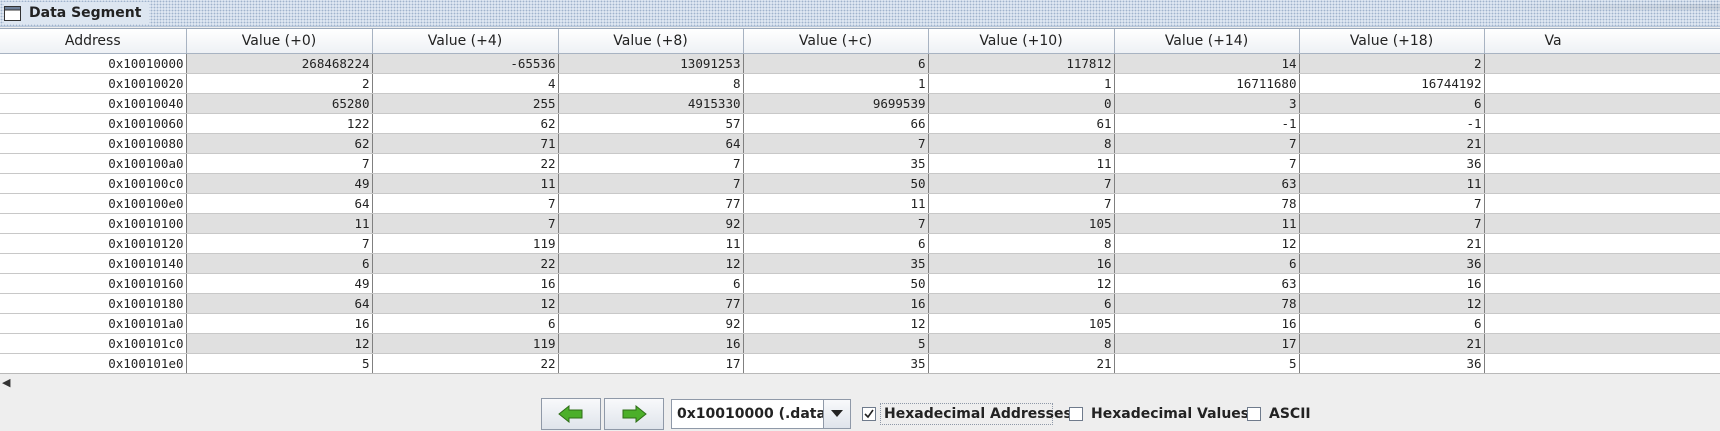  What do you see at coordinates (1207, 83) in the screenshot?
I see `value-cell: 16711680` at bounding box center [1207, 83].